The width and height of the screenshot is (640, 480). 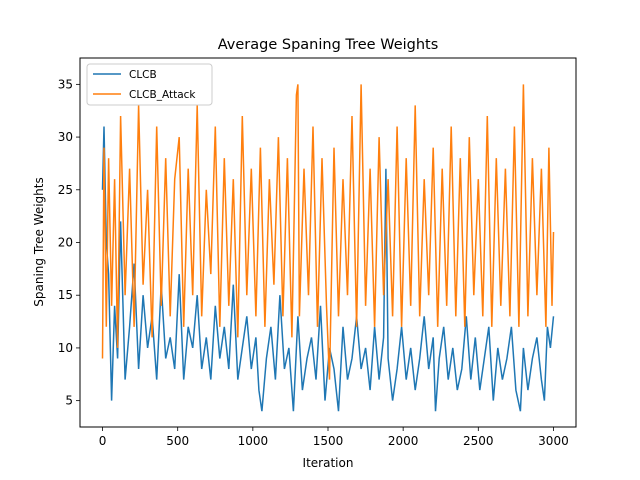 I want to click on y-axis-ticks: 5 10 15 20 25 30 35, so click(x=69, y=242).